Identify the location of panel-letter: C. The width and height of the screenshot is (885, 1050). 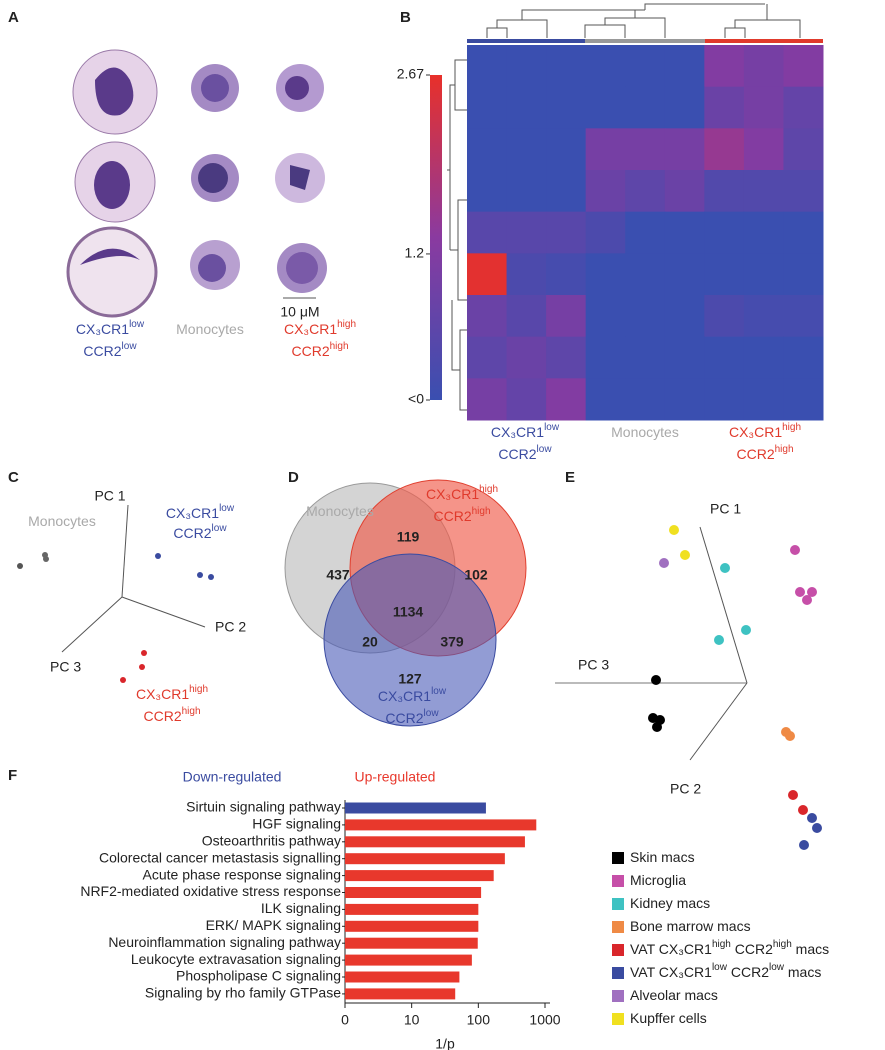
(13, 477).